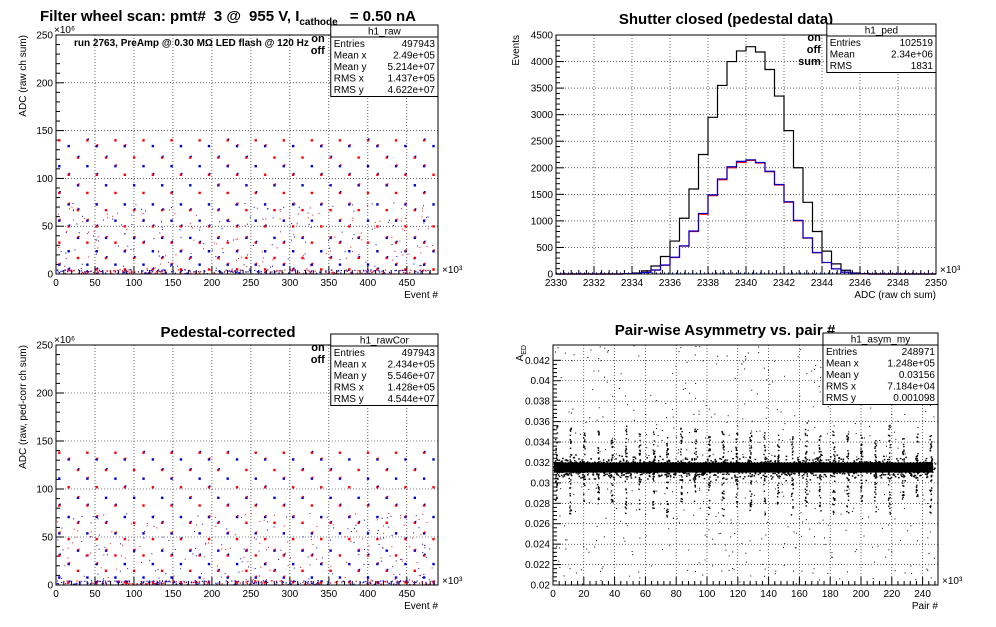  What do you see at coordinates (541, 586) in the screenshot?
I see `y-tick-label: 0.02` at bounding box center [541, 586].